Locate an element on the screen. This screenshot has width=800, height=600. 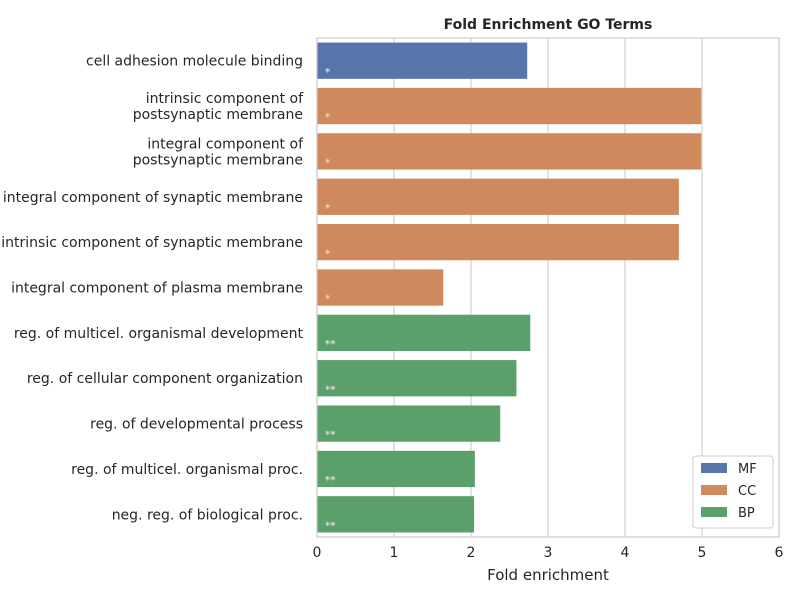
category-label: reg. of cellular component organization is located at coordinates (165, 379).